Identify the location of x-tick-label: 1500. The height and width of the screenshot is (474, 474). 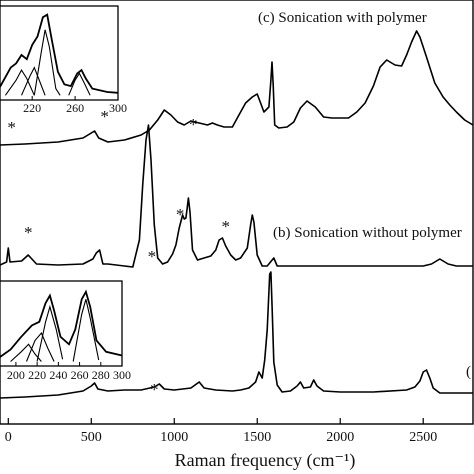
(257, 437).